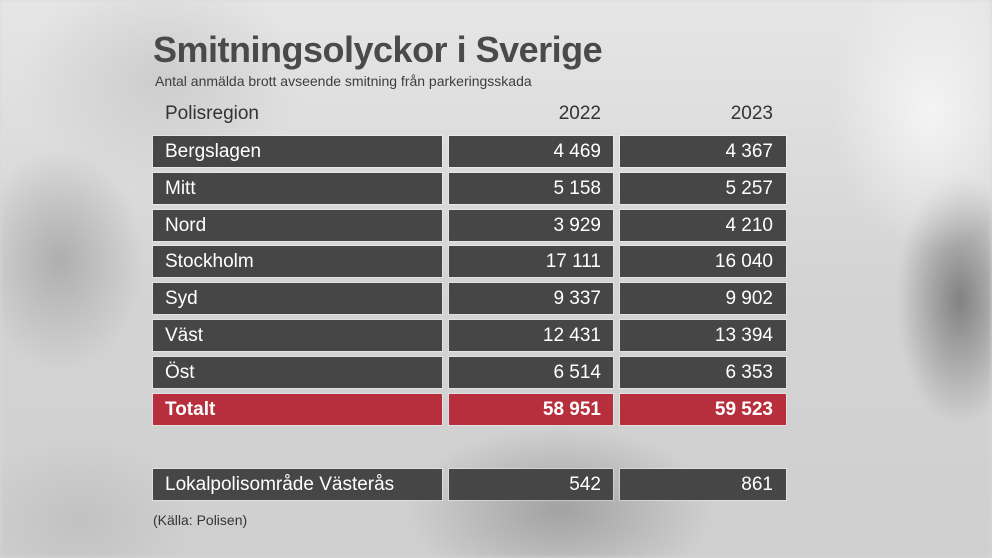 The height and width of the screenshot is (558, 992). I want to click on total-label-cell: Totalt, so click(297, 409).